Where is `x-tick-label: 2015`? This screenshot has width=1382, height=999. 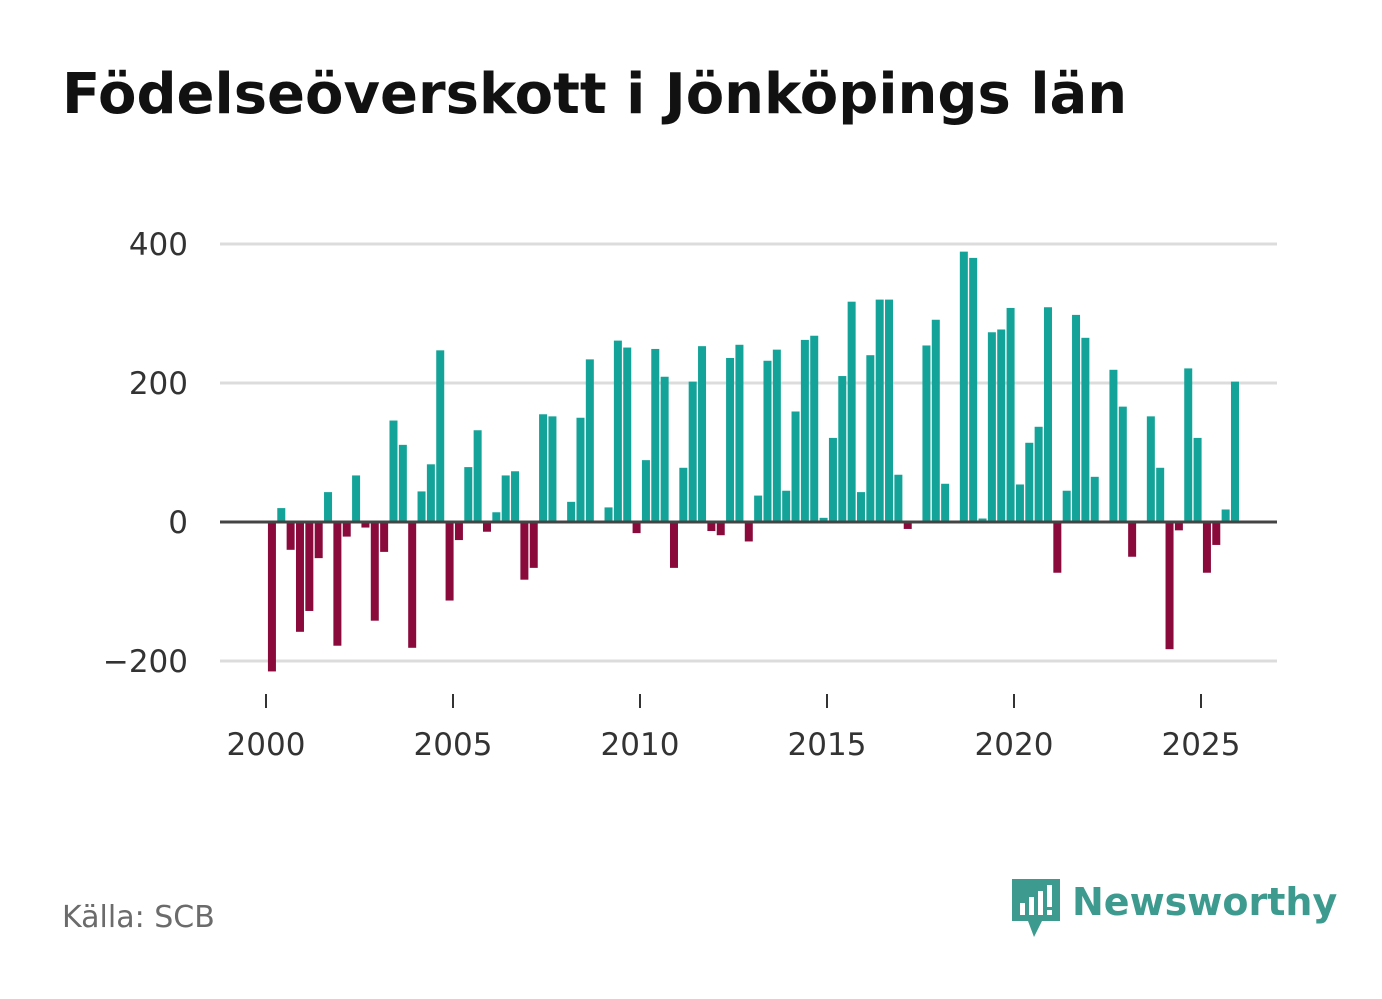 x-tick-label: 2015 is located at coordinates (827, 745).